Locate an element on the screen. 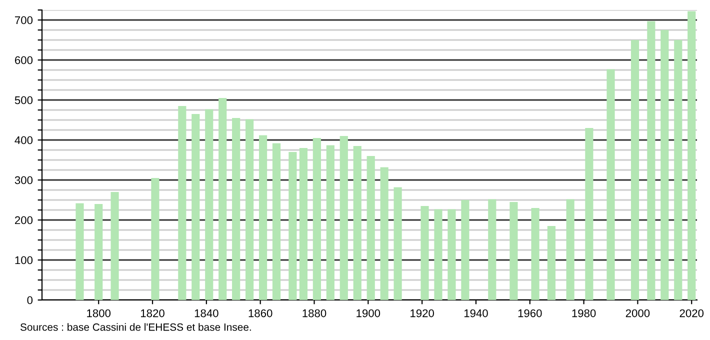 The width and height of the screenshot is (710, 340). x-tick-label: 1900 is located at coordinates (368, 313).